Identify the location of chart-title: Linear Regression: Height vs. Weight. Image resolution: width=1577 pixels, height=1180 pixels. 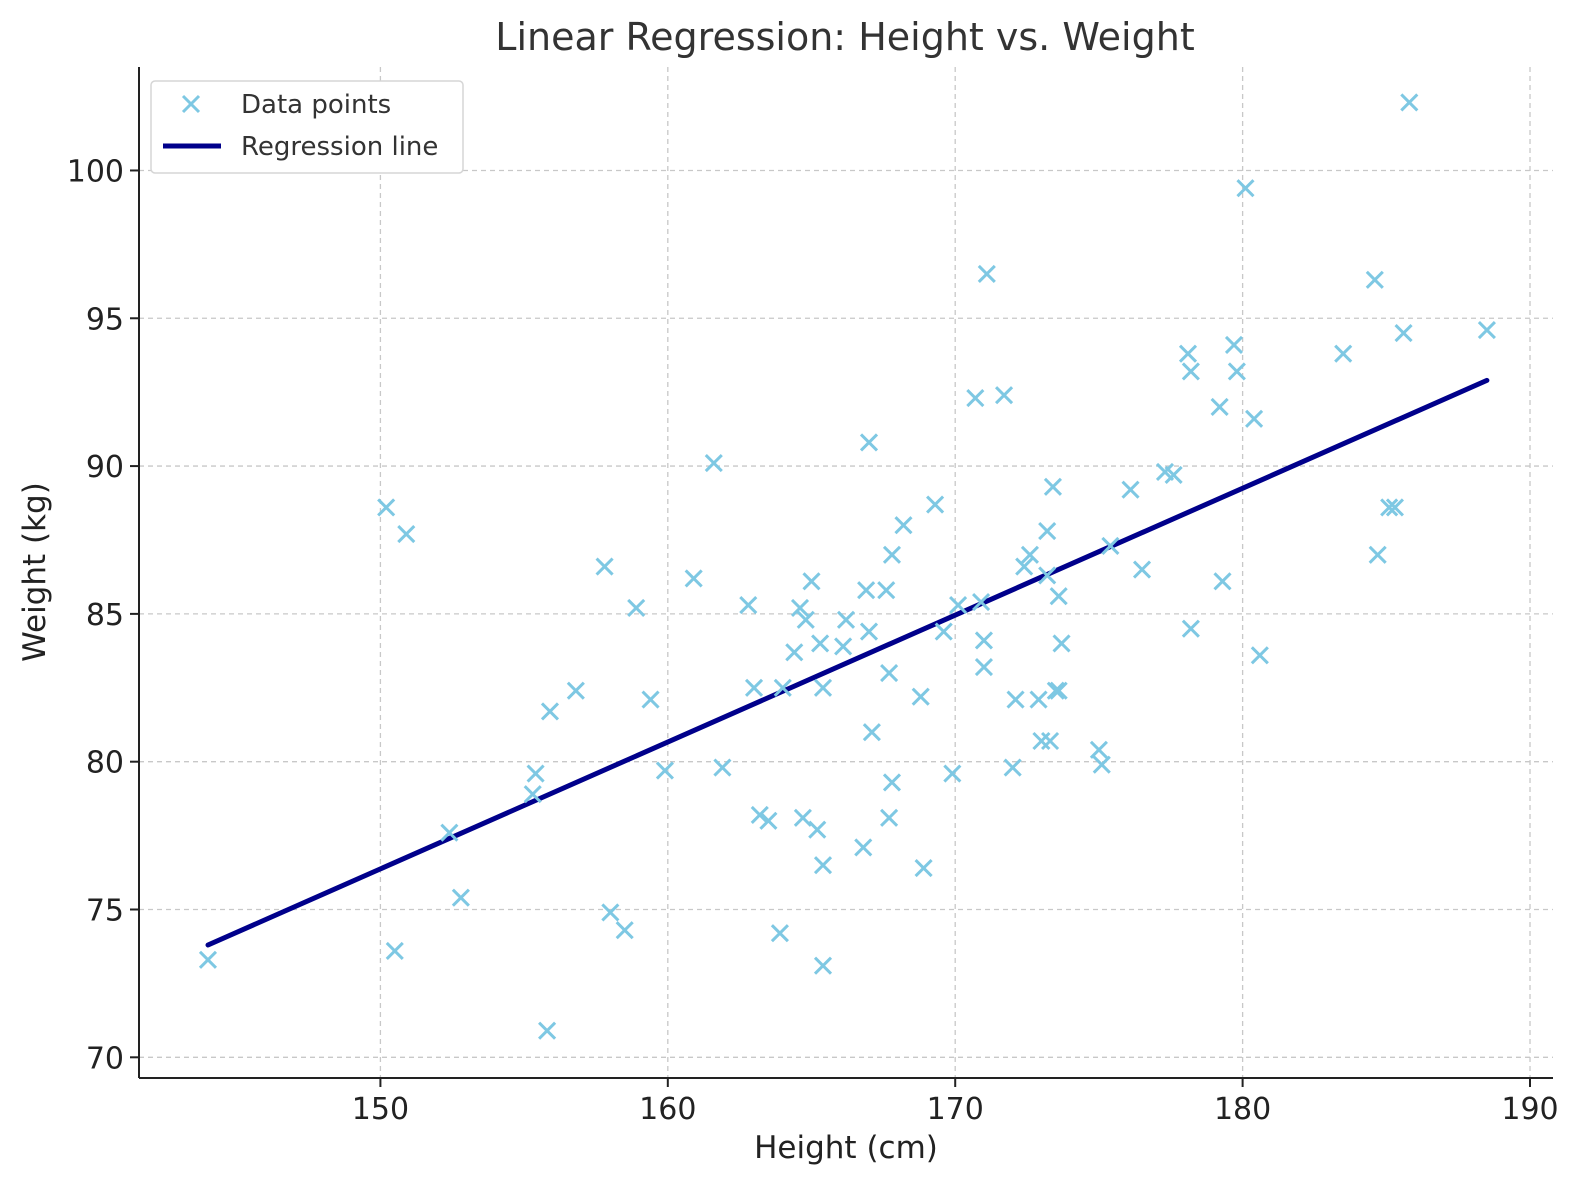
(844, 37).